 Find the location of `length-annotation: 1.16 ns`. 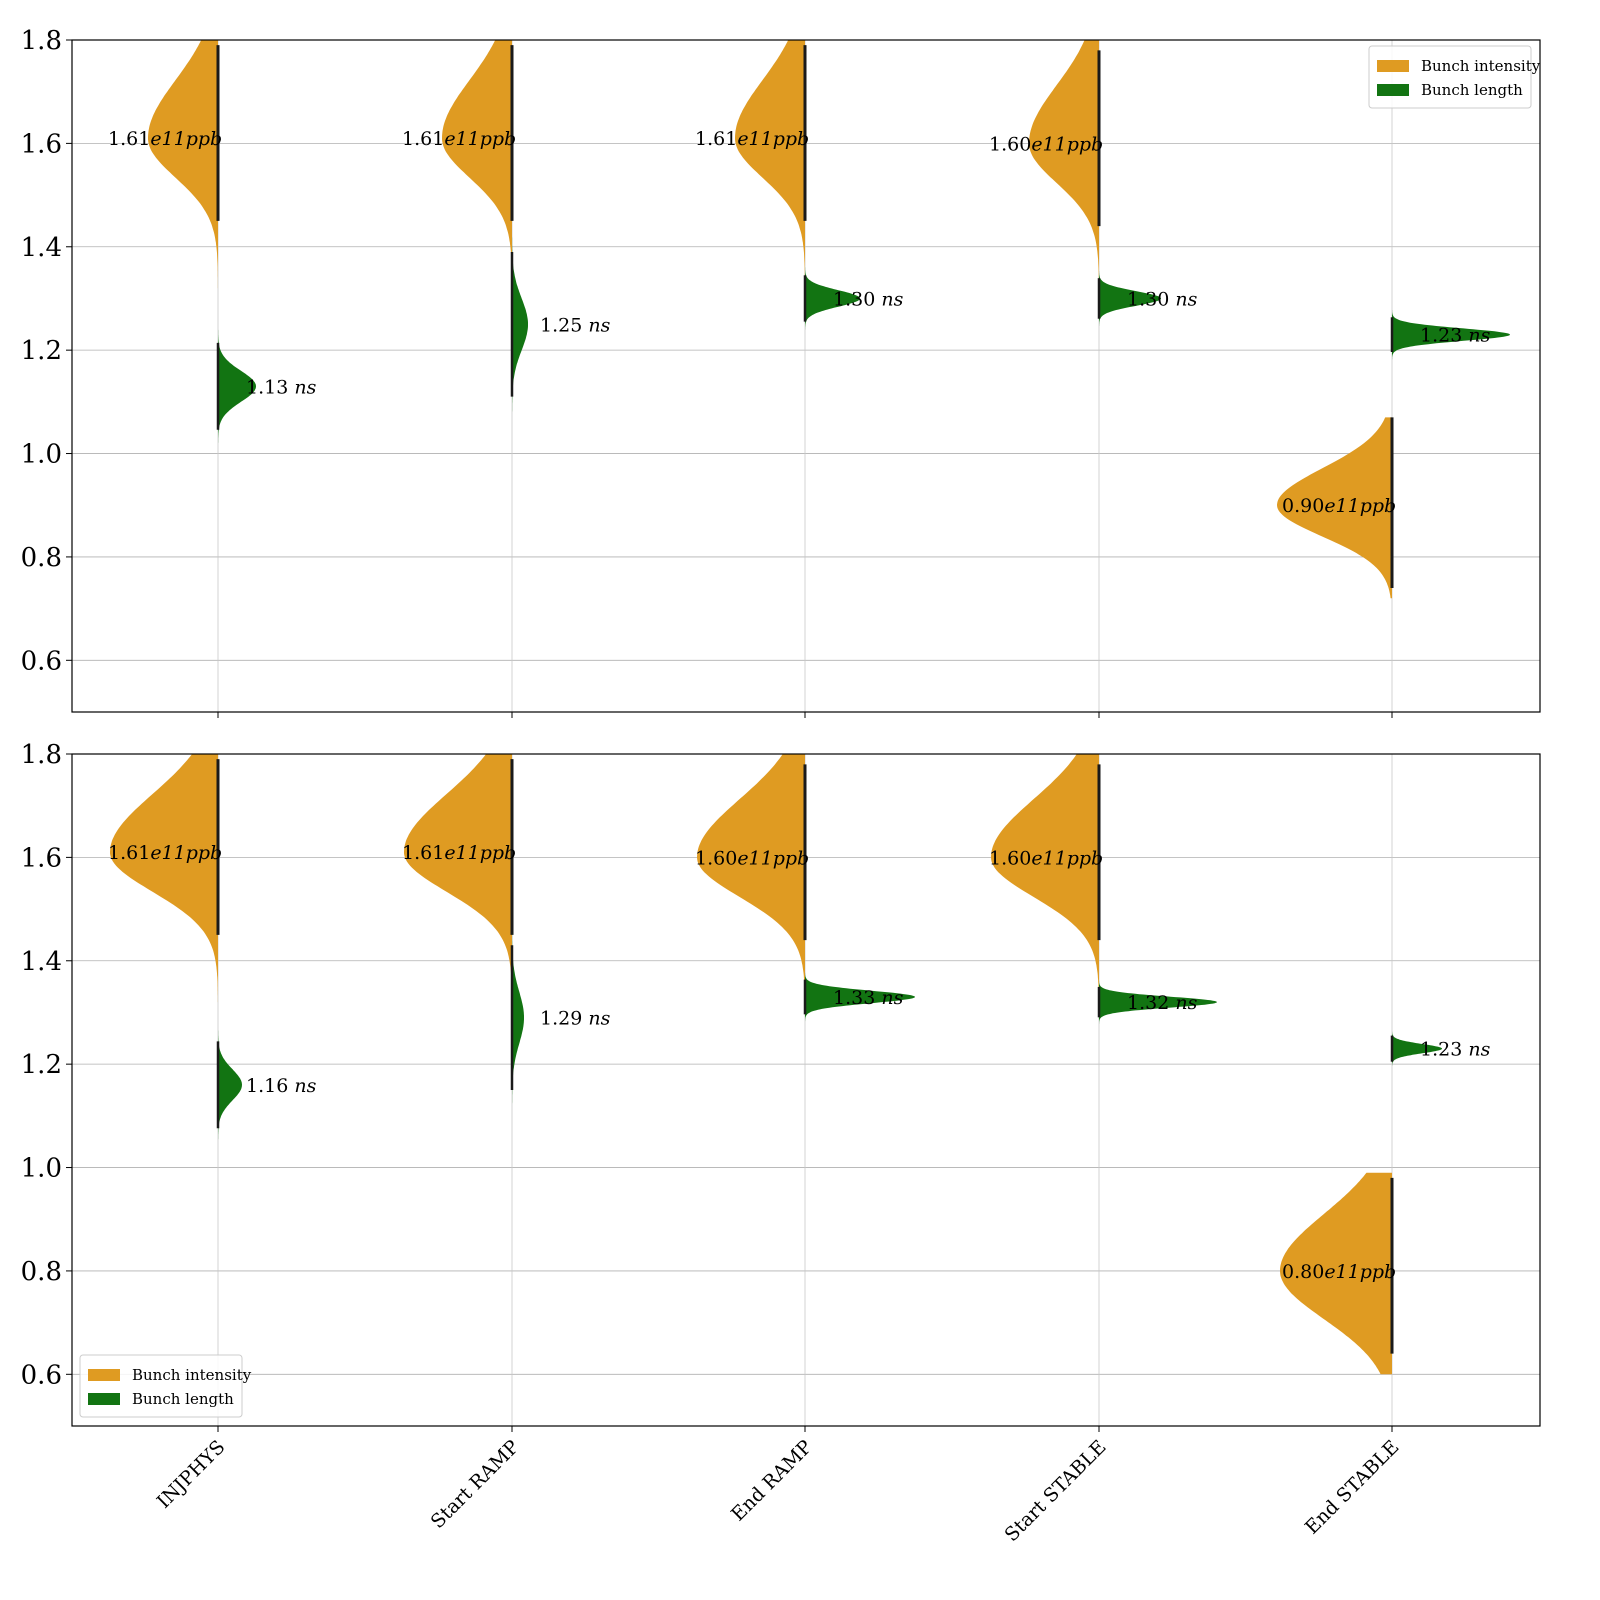

length-annotation: 1.16 ns is located at coordinates (281, 1086).